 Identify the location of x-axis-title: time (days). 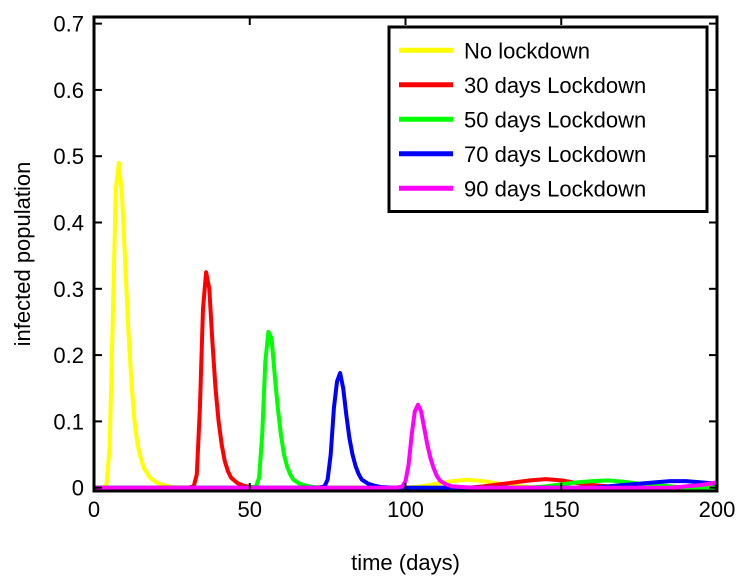
(405, 562).